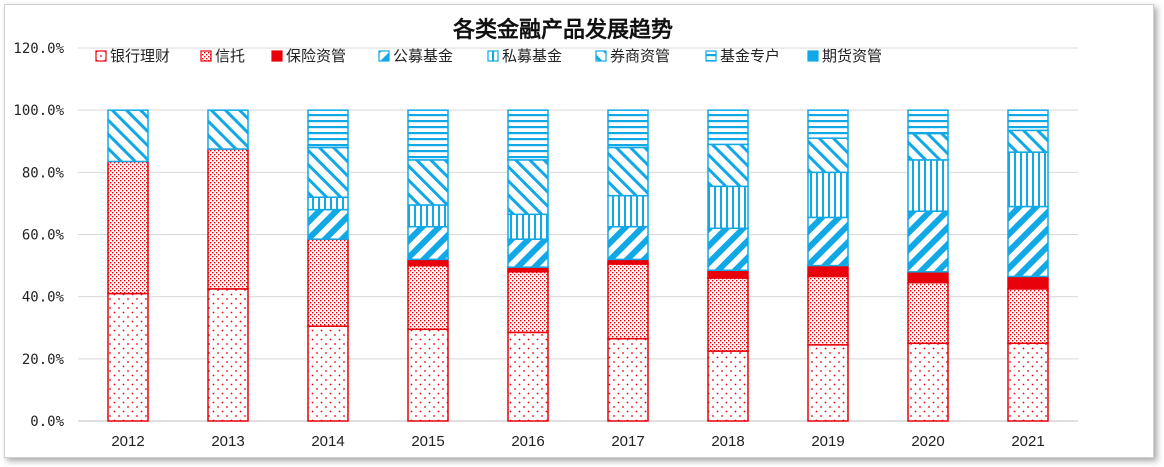 Image resolution: width=1164 pixels, height=467 pixels. Describe the element at coordinates (828, 310) in the screenshot. I see `bar-segment-1-2019` at that location.